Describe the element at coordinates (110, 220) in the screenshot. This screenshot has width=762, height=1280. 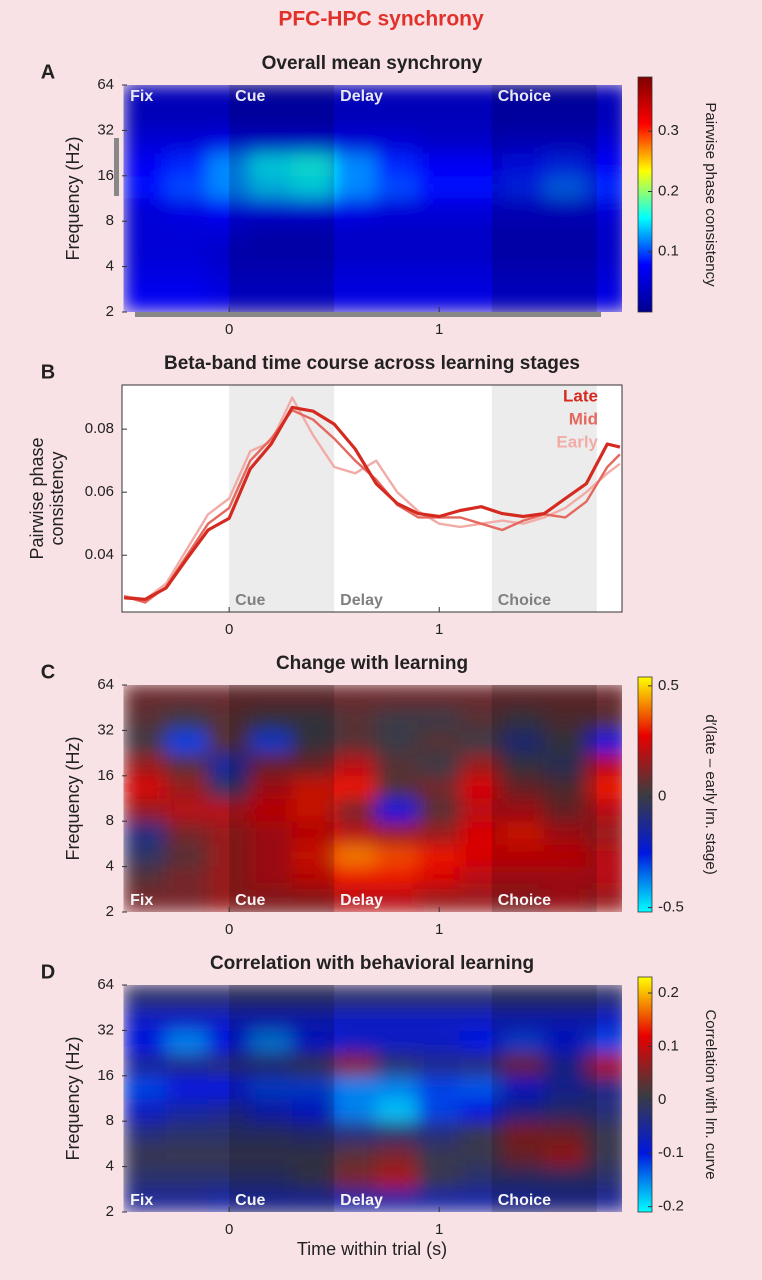
I see `y-tick-label: 8` at that location.